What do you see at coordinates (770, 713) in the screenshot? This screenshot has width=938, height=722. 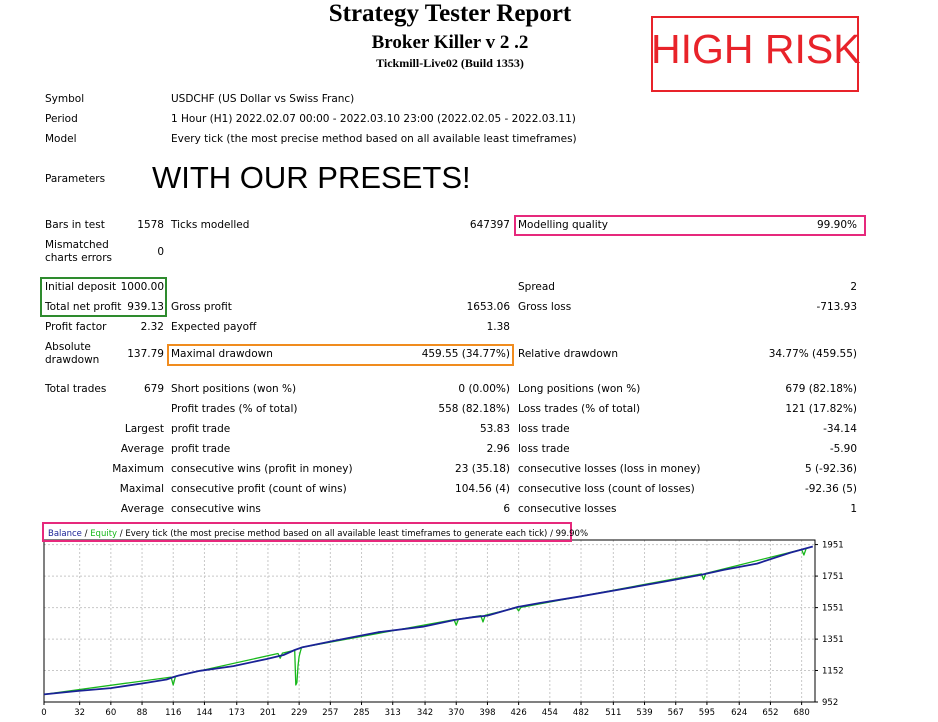 I see `x-tick-label: 652` at bounding box center [770, 713].